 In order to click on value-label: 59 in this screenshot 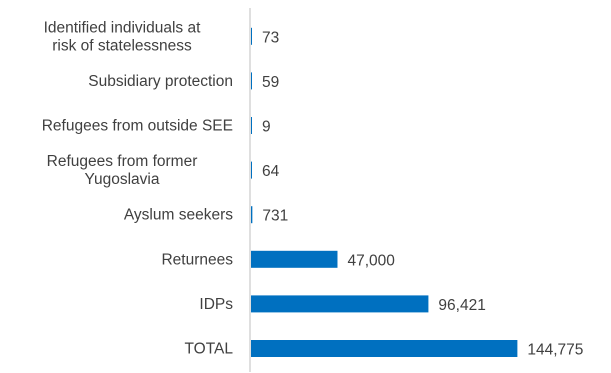, I will do `click(270, 82)`.